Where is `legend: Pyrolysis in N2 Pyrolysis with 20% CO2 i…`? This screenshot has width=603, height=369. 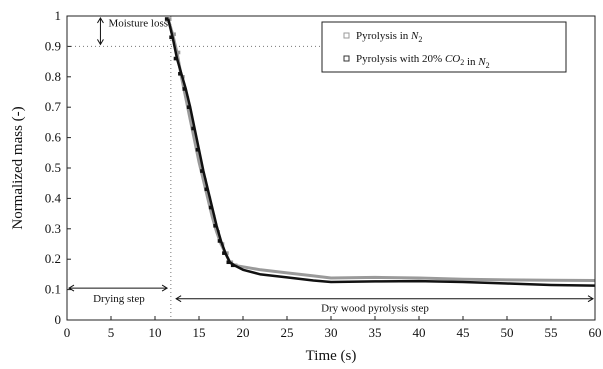 legend: Pyrolysis in N2 Pyrolysis with 20% CO2 i… is located at coordinates (444, 47).